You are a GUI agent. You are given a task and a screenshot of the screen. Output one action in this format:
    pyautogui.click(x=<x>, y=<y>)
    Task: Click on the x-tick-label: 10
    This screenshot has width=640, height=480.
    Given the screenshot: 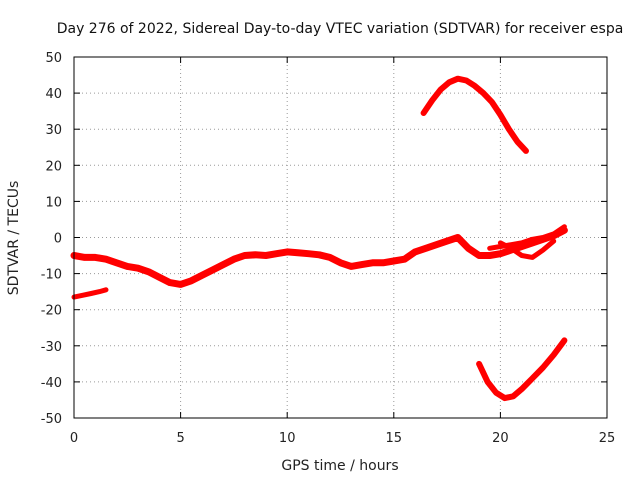 What is the action you would take?
    pyautogui.click(x=287, y=438)
    